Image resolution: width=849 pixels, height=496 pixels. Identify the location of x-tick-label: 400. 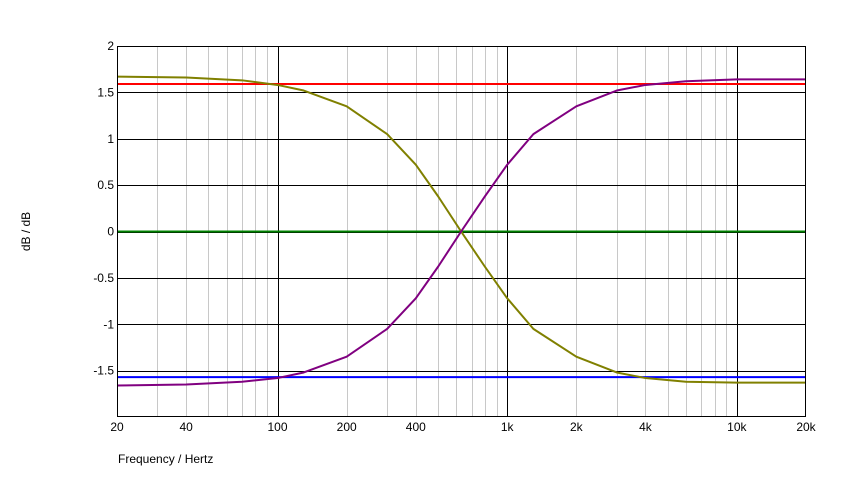
(416, 427).